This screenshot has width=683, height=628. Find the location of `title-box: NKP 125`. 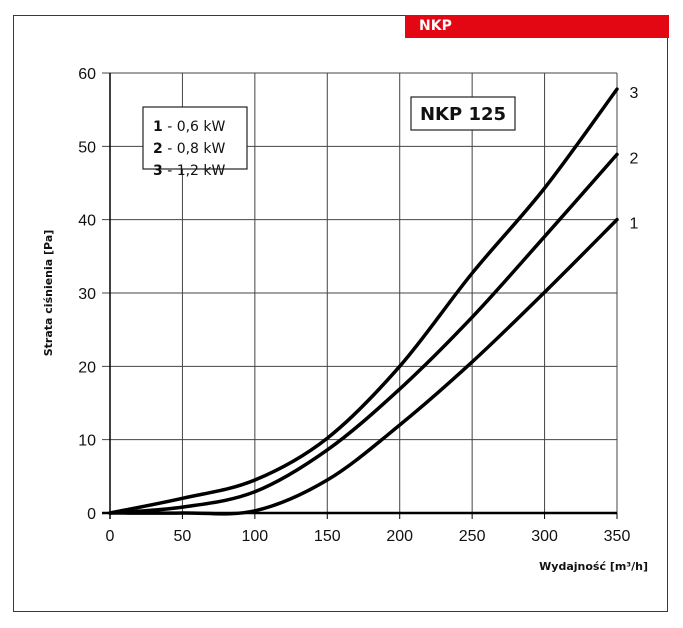

title-box: NKP 125 is located at coordinates (463, 113).